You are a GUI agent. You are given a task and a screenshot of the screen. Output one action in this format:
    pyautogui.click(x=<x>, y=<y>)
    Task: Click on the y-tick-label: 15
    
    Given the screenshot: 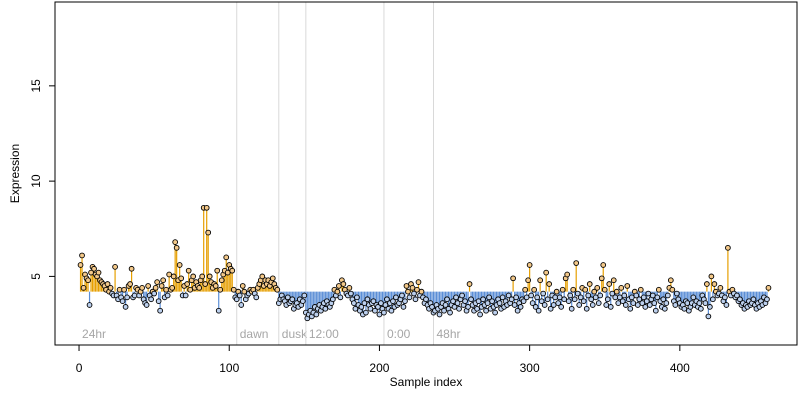 What is the action you would take?
    pyautogui.click(x=36, y=86)
    